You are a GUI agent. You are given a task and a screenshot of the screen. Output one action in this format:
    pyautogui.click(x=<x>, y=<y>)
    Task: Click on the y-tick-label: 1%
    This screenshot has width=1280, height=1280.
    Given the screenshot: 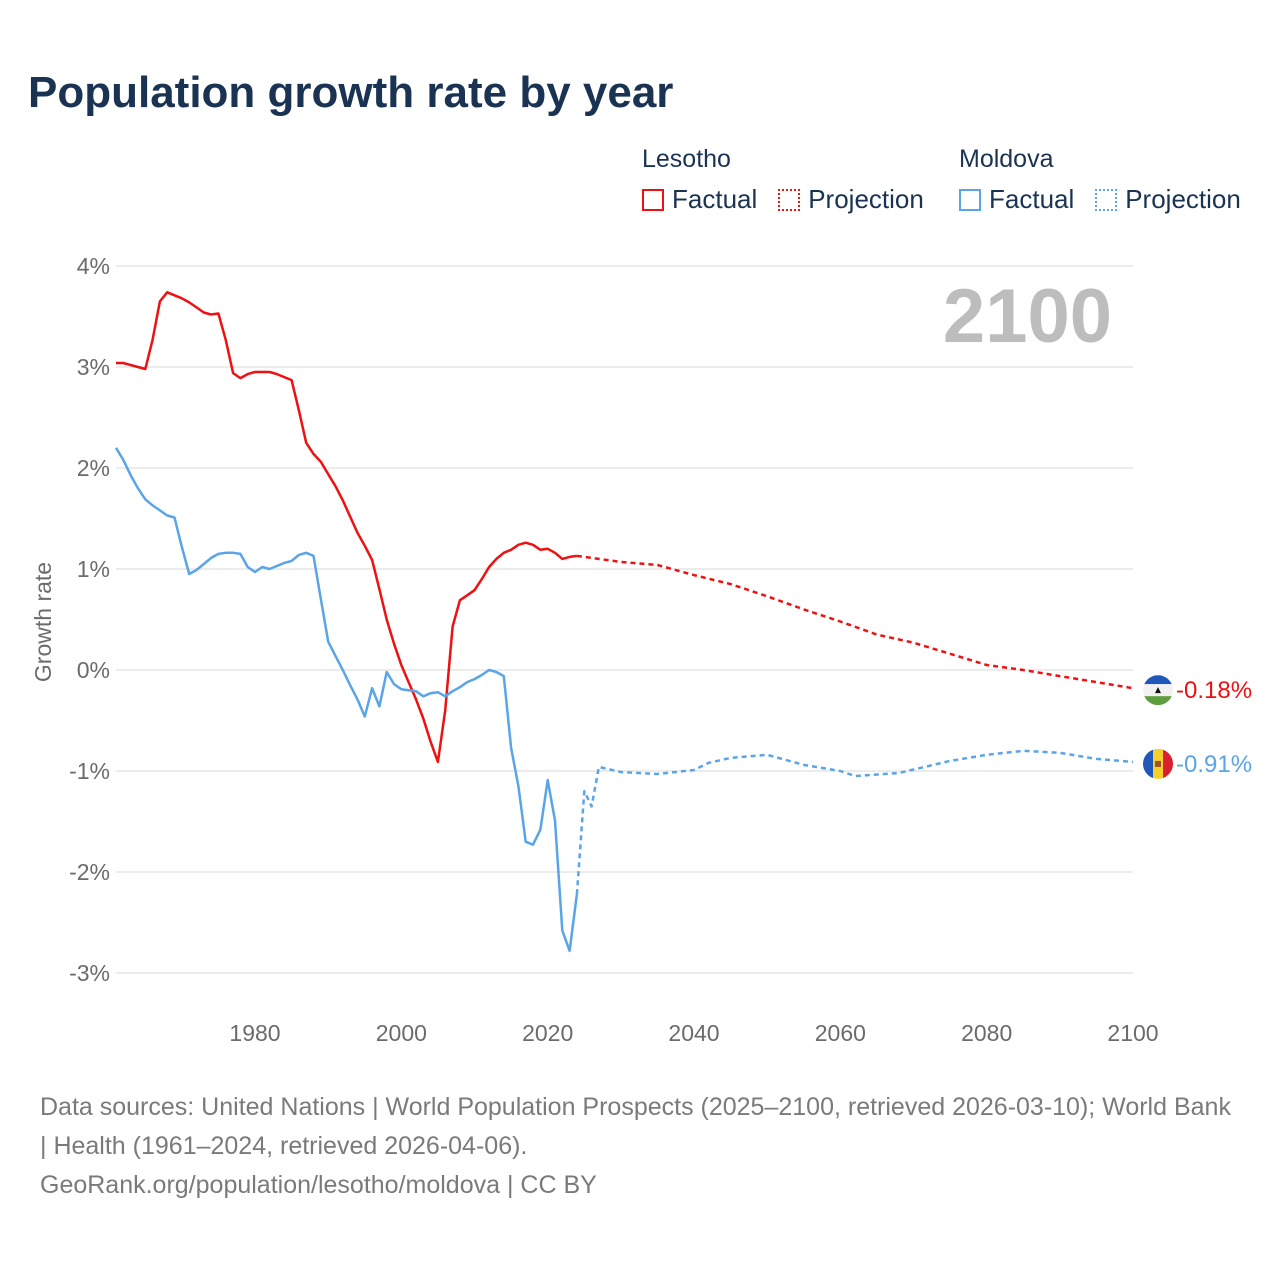 What is the action you would take?
    pyautogui.click(x=93, y=569)
    